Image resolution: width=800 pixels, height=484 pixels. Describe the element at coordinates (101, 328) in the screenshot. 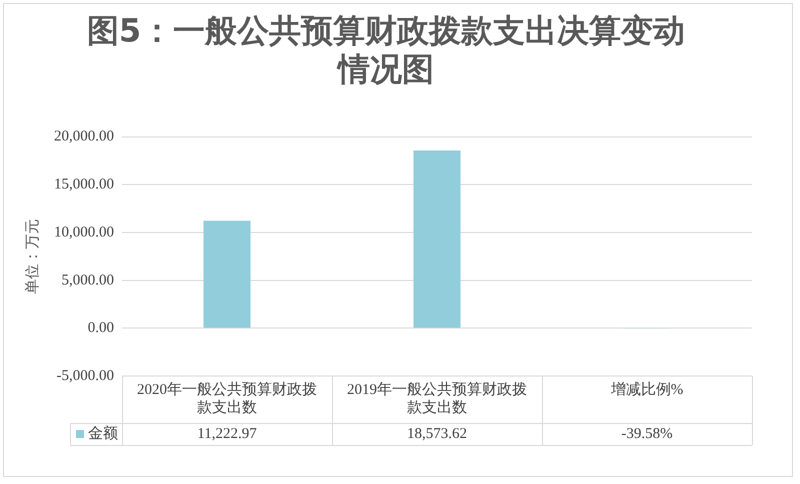

I see `y-tick-label: 0.00` at that location.